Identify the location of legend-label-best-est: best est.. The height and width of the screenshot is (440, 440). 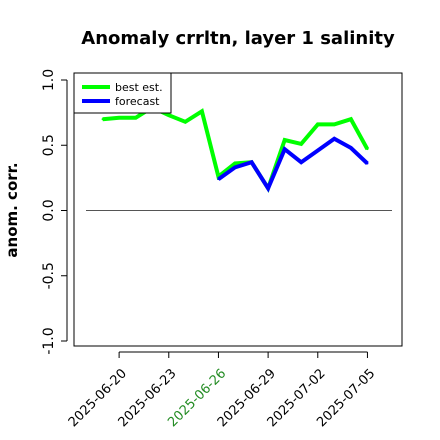
(139, 87).